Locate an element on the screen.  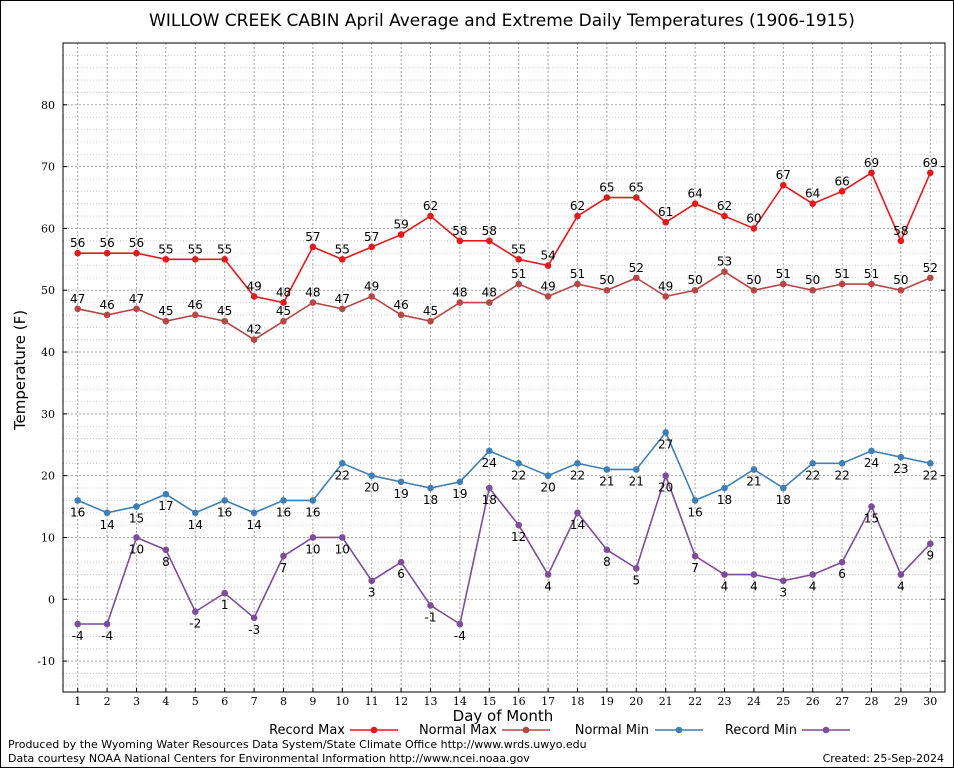
normal-min-data-label: 27 is located at coordinates (665, 444).